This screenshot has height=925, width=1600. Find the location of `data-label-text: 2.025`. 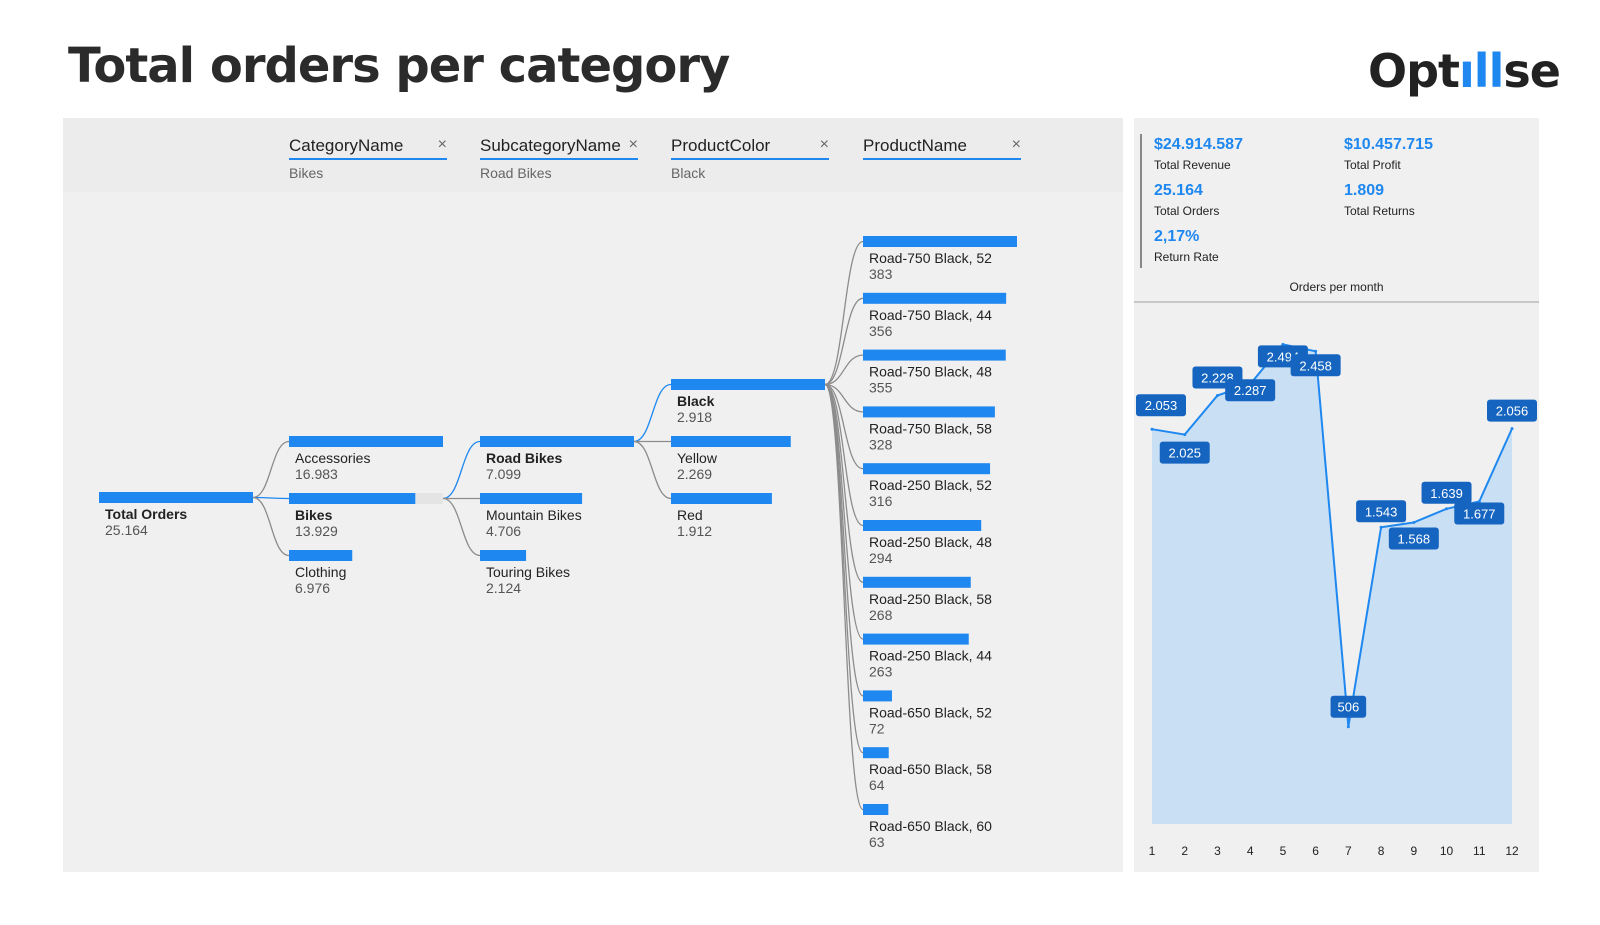

data-label-text: 2.025 is located at coordinates (1184, 453).